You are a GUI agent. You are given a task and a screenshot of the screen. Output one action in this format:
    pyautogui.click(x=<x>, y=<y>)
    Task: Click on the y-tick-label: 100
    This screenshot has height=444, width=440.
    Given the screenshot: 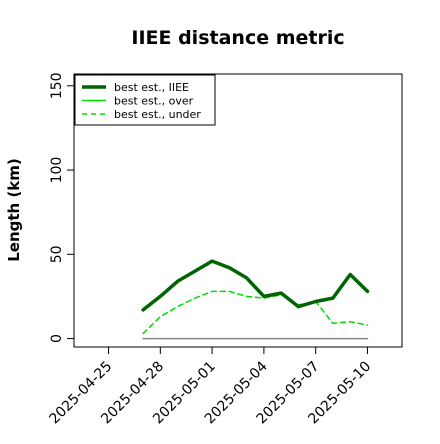 What is the action you would take?
    pyautogui.click(x=57, y=170)
    